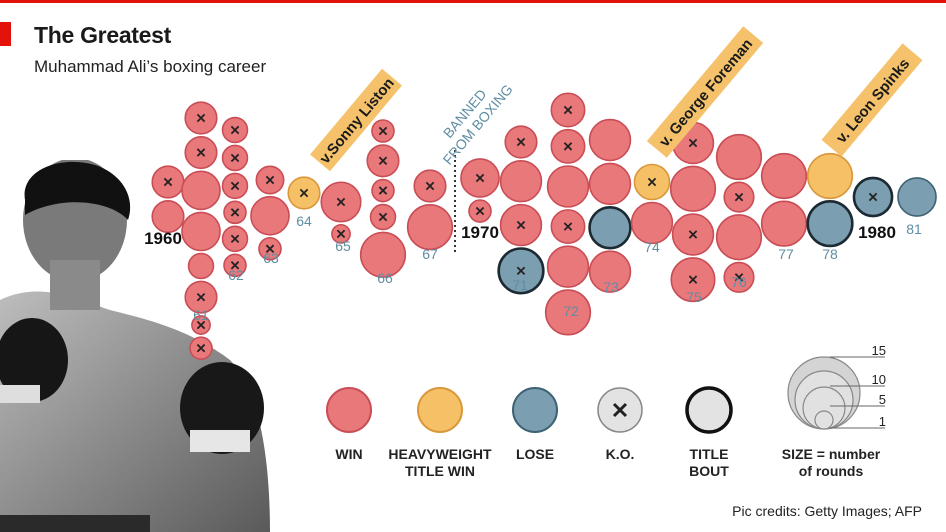 The height and width of the screenshot is (532, 946). Describe the element at coordinates (5, 34) in the screenshot. I see `red-tab` at that location.